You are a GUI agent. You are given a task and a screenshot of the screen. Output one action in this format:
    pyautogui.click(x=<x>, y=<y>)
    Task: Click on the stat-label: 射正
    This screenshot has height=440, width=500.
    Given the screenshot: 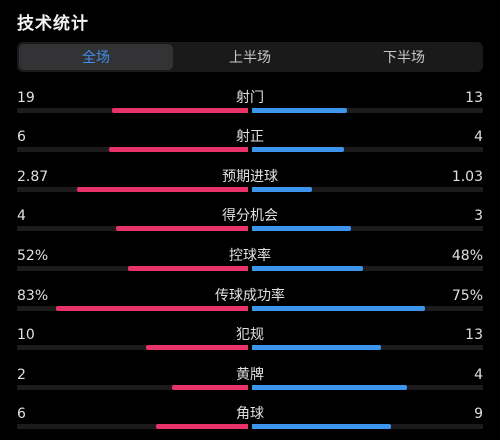 What is the action you would take?
    pyautogui.click(x=250, y=137)
    